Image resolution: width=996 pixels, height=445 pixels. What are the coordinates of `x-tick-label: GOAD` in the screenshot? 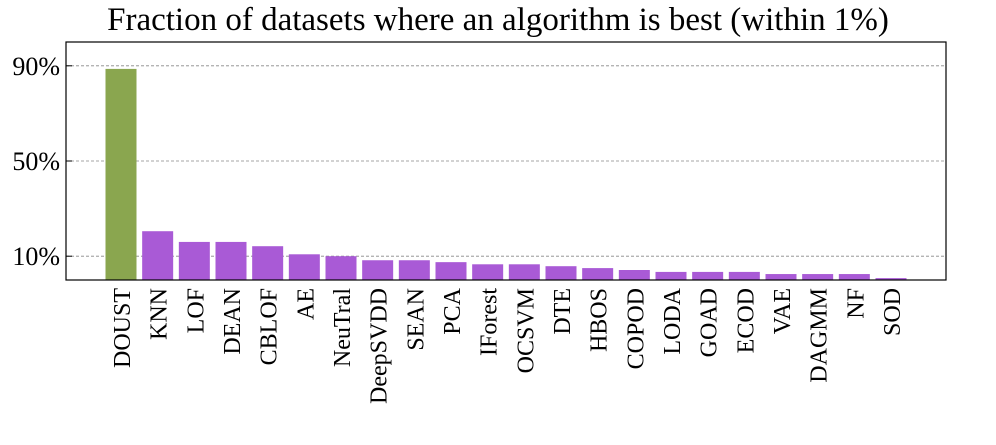 It's located at (710, 322).